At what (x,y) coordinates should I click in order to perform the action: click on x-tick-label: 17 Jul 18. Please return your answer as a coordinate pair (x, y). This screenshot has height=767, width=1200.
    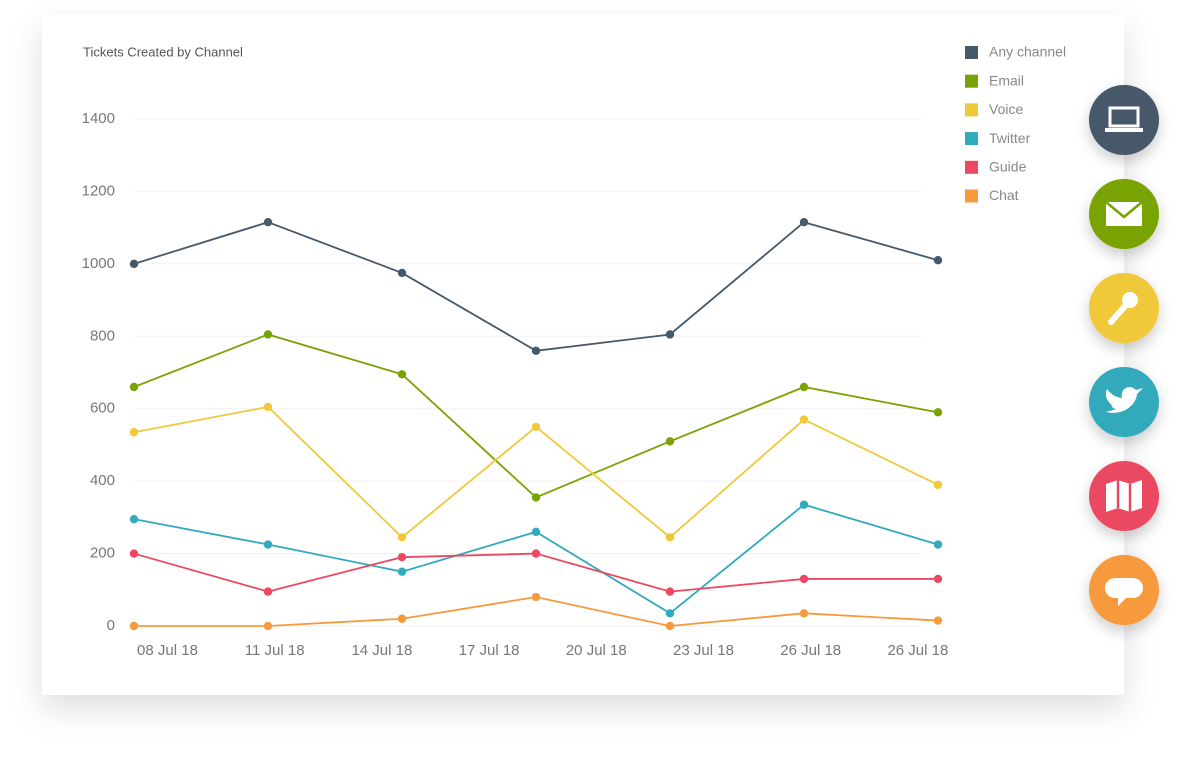
    Looking at the image, I should click on (489, 650).